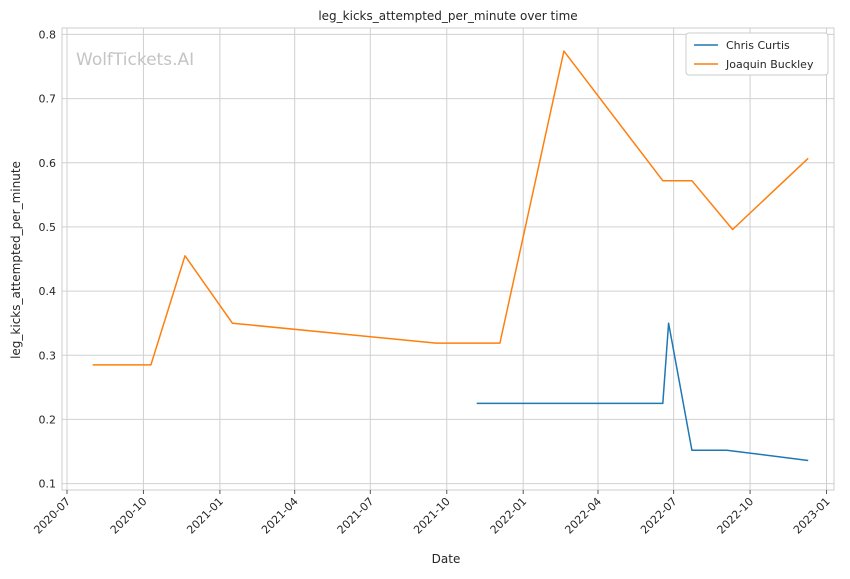 The image size is (850, 579). I want to click on x-axis-label: Date, so click(446, 559).